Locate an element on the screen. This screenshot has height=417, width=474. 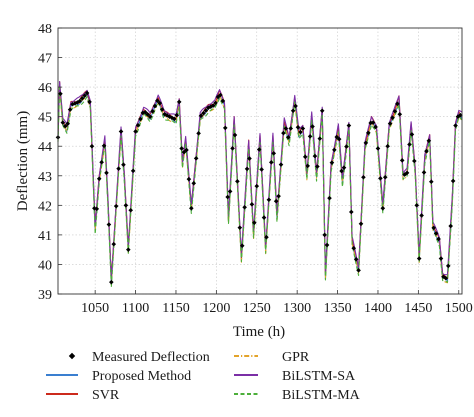
y-tick-label: 46 is located at coordinates (45, 88).